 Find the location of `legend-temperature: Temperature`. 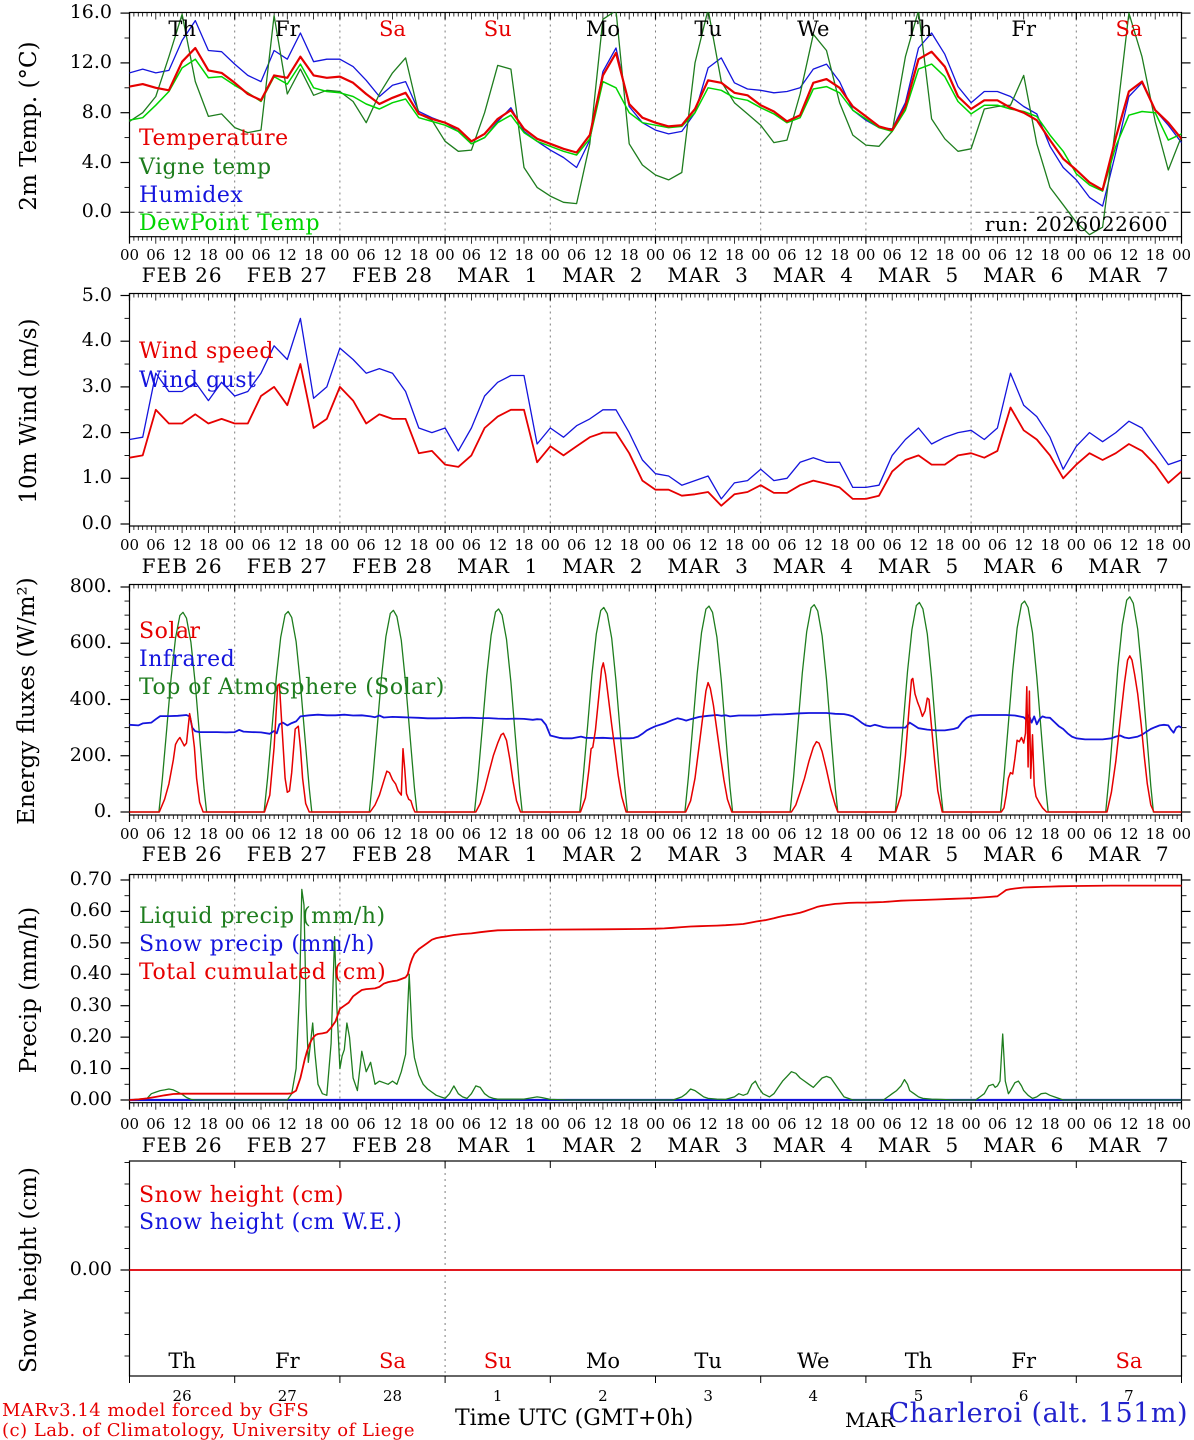

legend-temperature: Temperature is located at coordinates (214, 138).